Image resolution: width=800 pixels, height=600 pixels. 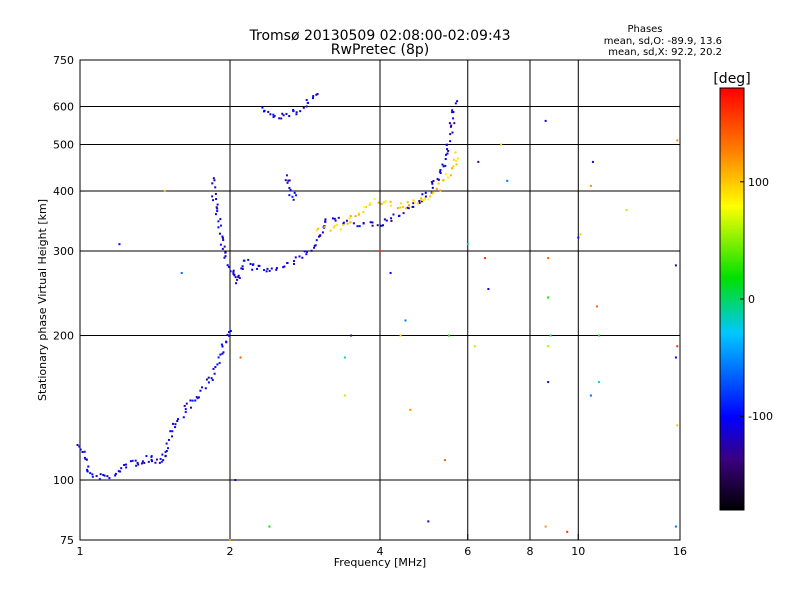 I want to click on phase-legend-heading: Phases, so click(x=644, y=29).